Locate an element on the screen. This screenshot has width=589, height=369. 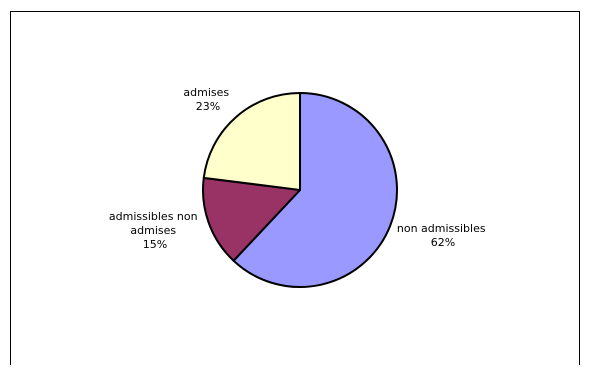
label-admissibles-non-admises: admissibles non admises 15% is located at coordinates (155, 230).